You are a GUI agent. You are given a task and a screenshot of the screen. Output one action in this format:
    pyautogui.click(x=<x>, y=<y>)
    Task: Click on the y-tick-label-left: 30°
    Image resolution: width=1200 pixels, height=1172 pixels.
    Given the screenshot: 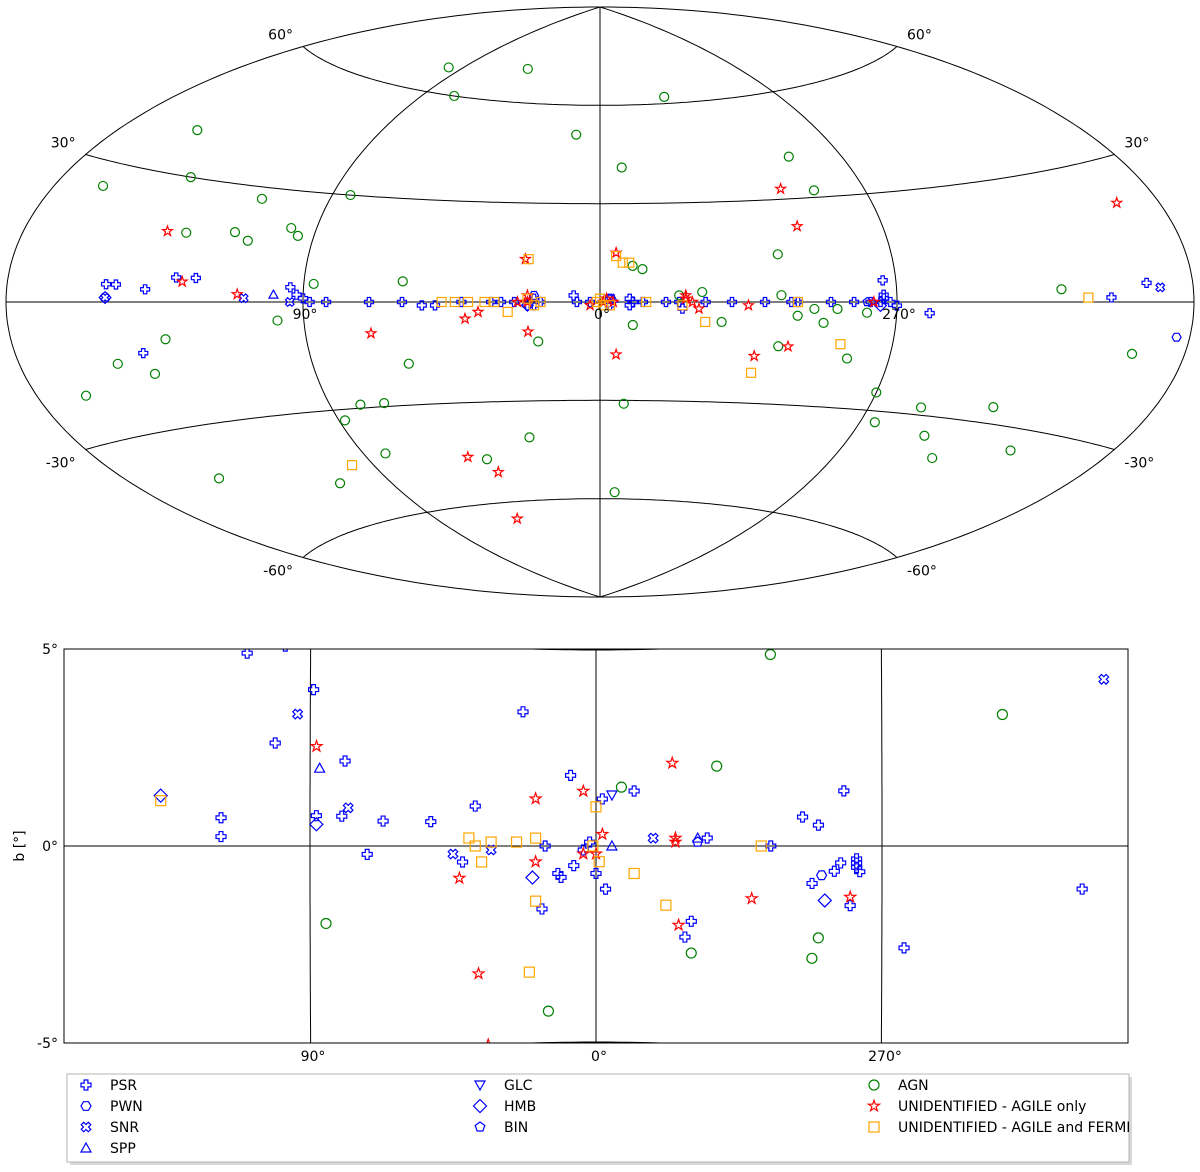 What is the action you would take?
    pyautogui.click(x=63, y=144)
    